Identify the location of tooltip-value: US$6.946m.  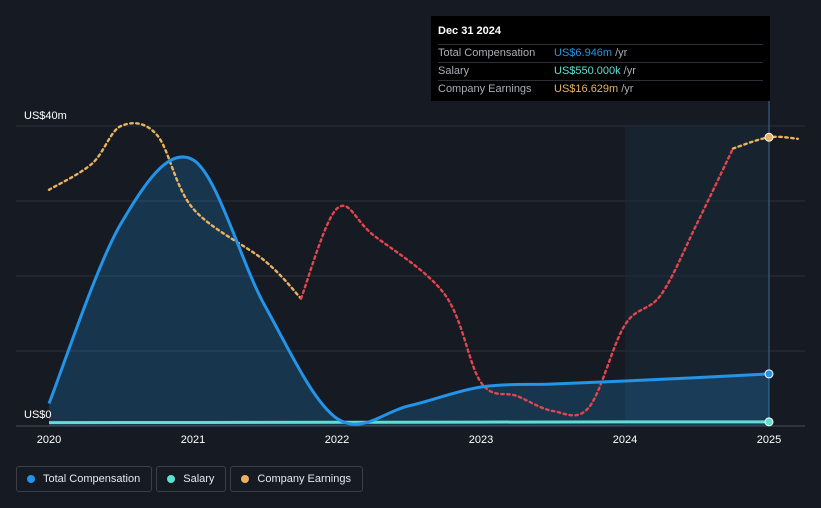
(583, 53).